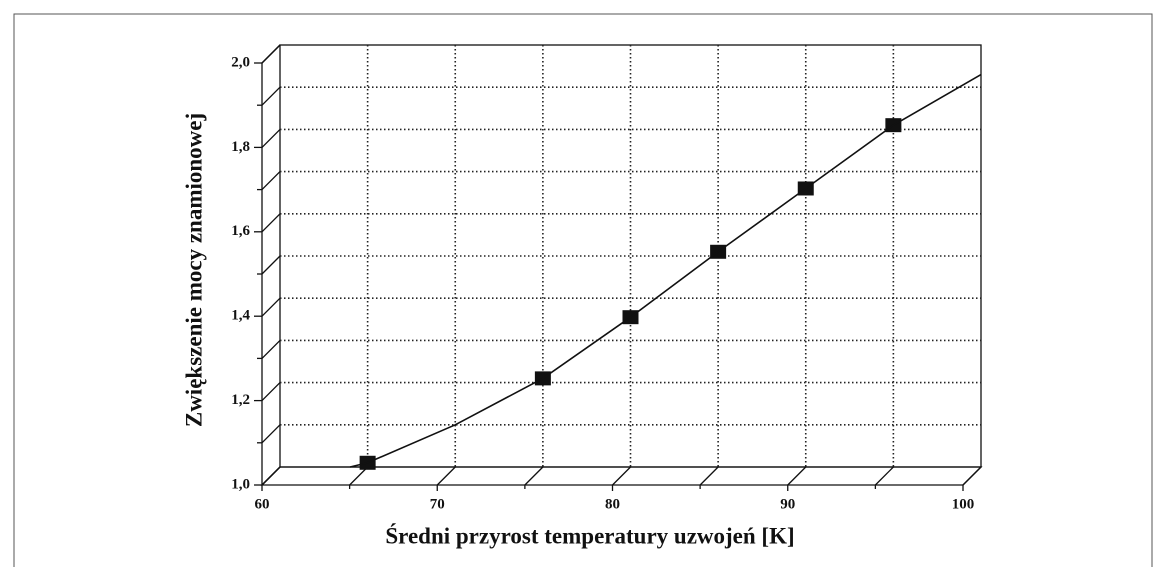  What do you see at coordinates (240, 400) in the screenshot?
I see `y-tick-label: 1,2` at bounding box center [240, 400].